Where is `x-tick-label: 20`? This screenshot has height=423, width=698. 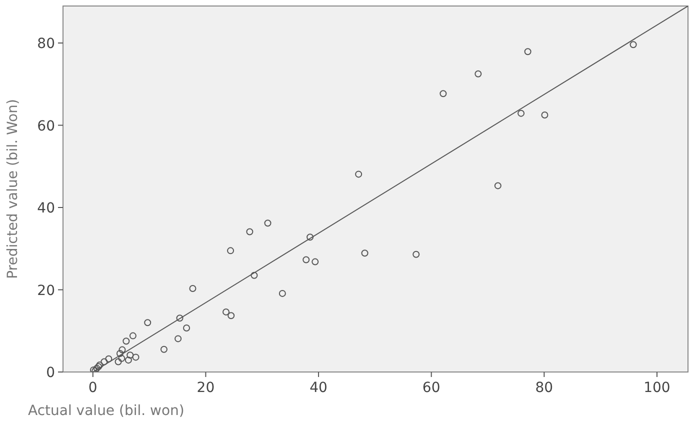
x-tick-label: 20 is located at coordinates (205, 388).